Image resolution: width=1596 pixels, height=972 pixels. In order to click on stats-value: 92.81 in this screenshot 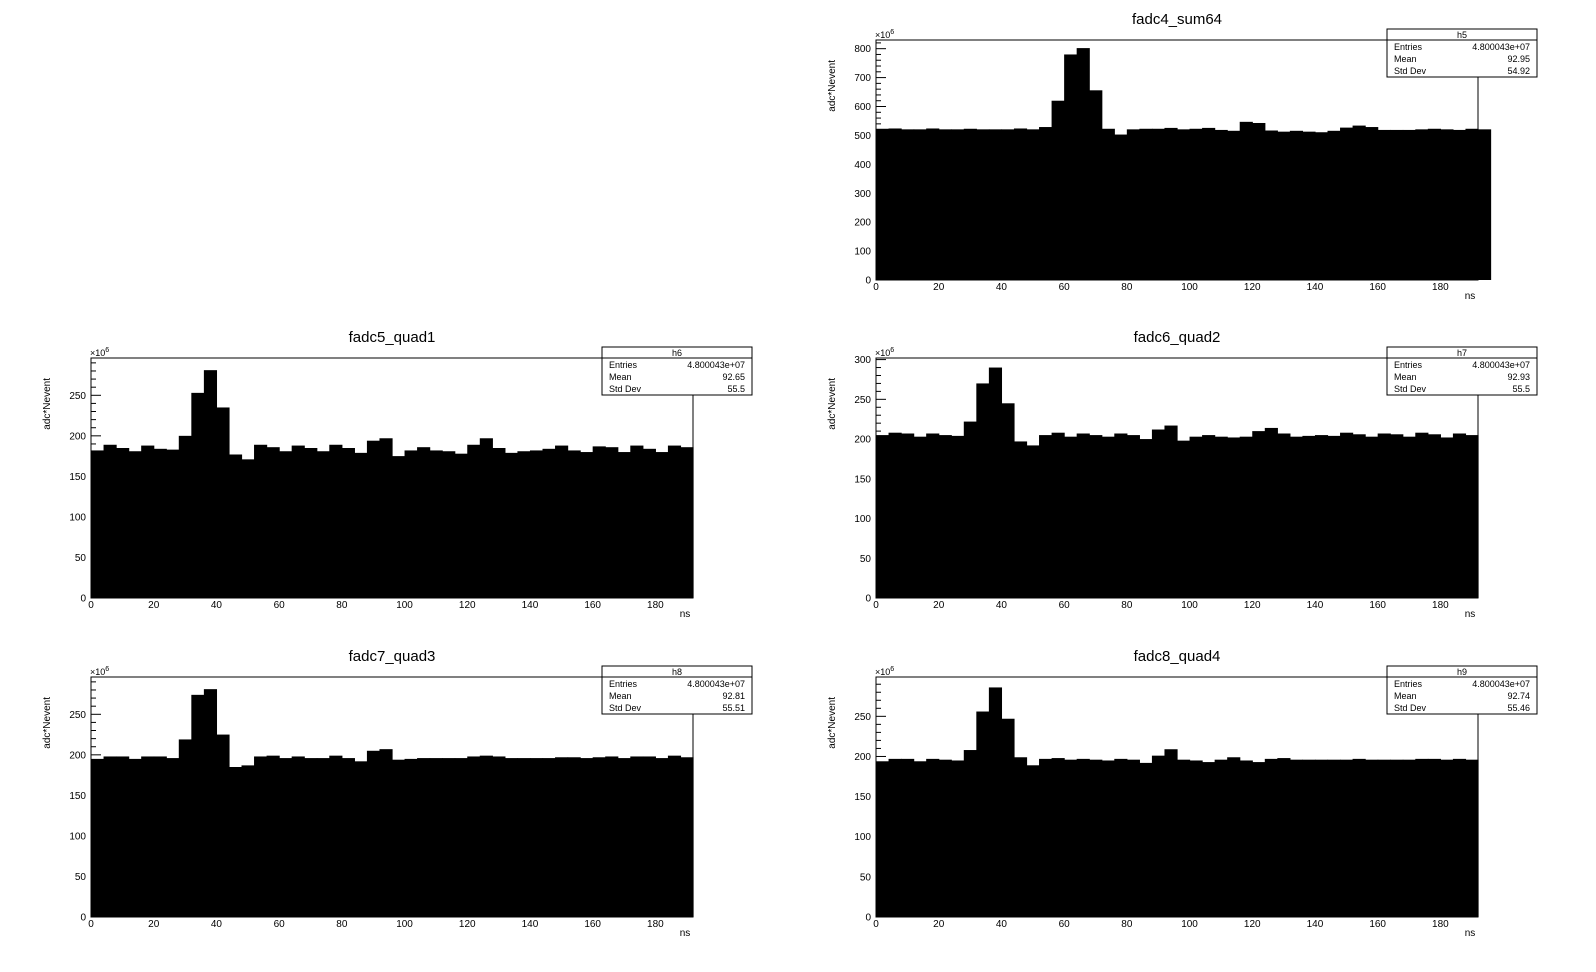, I will do `click(733, 696)`.